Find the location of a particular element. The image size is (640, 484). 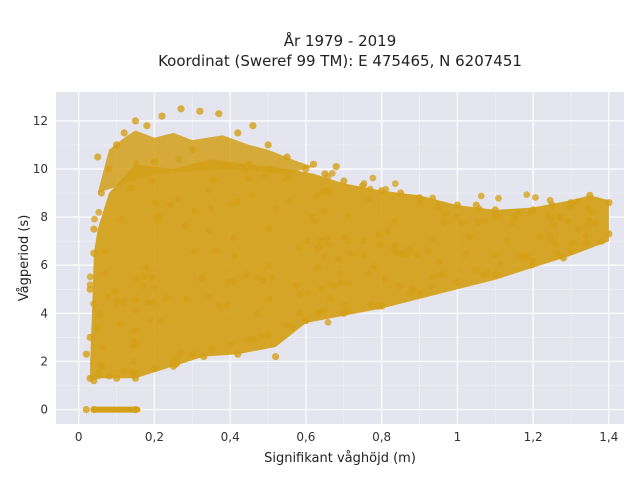

point-cloud-upper-region is located at coordinates (205, 161).